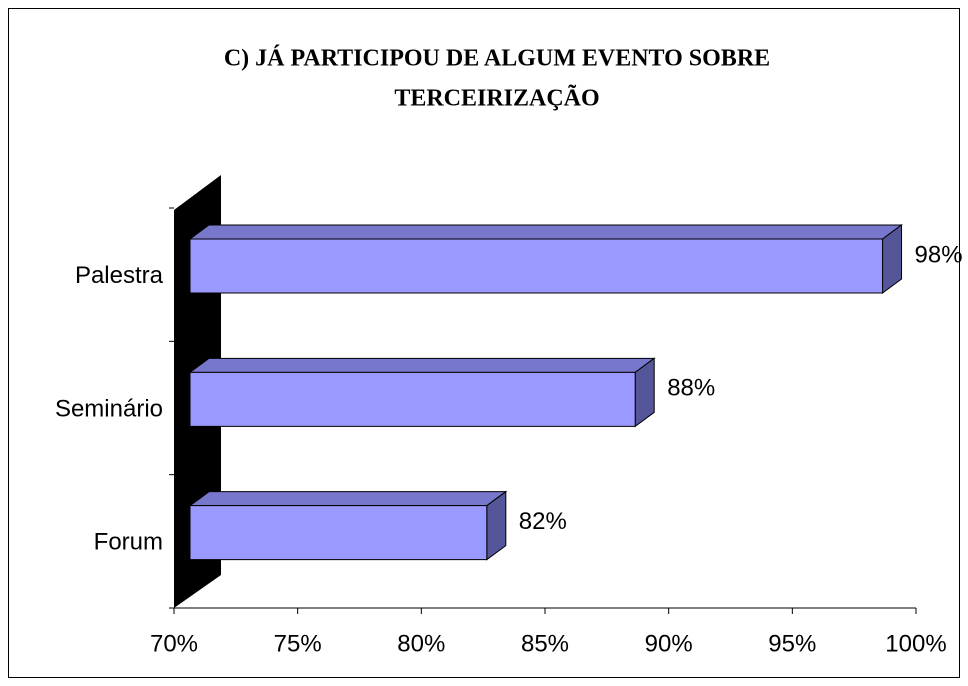  What do you see at coordinates (543, 521) in the screenshot?
I see `value-label: 82%` at bounding box center [543, 521].